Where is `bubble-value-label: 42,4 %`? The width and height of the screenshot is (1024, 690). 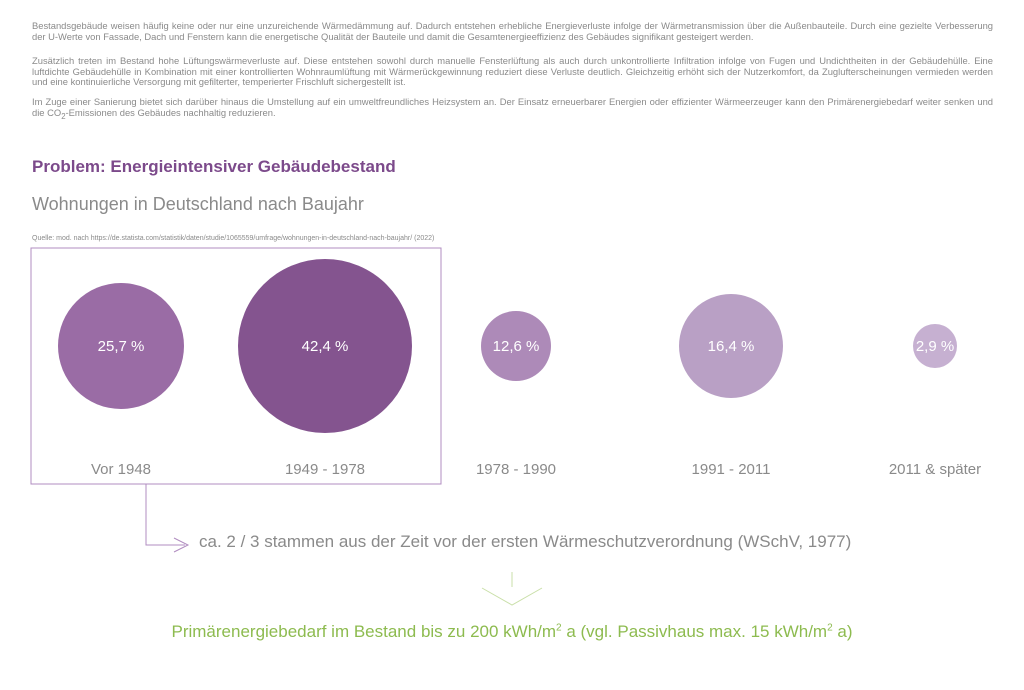 bubble-value-label: 42,4 % is located at coordinates (325, 346).